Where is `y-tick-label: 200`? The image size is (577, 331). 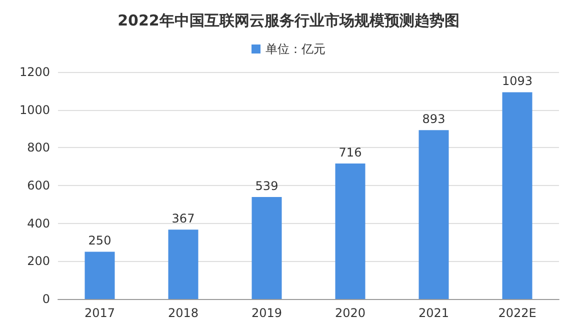 y-tick-label: 200 is located at coordinates (38, 261).